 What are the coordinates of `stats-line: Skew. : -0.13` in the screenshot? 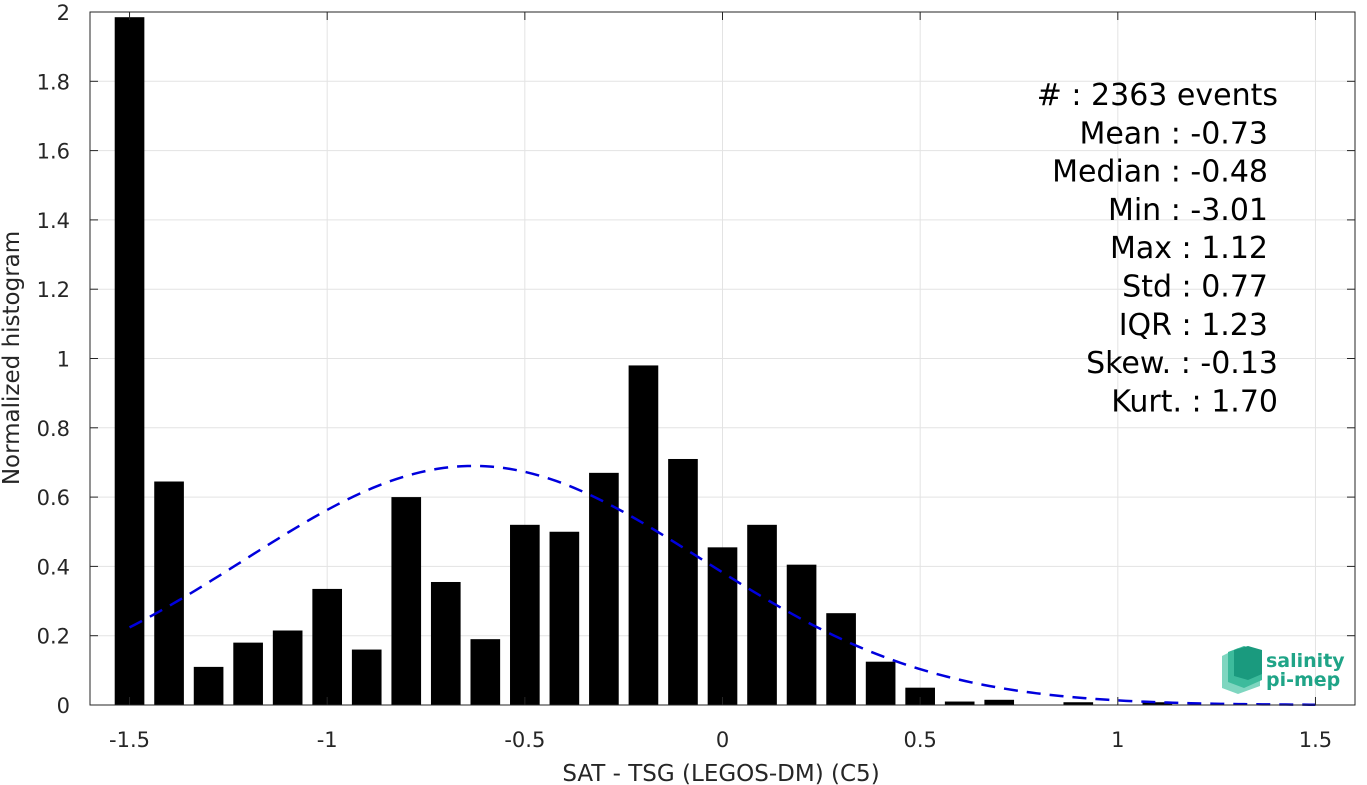 It's located at (1182, 363).